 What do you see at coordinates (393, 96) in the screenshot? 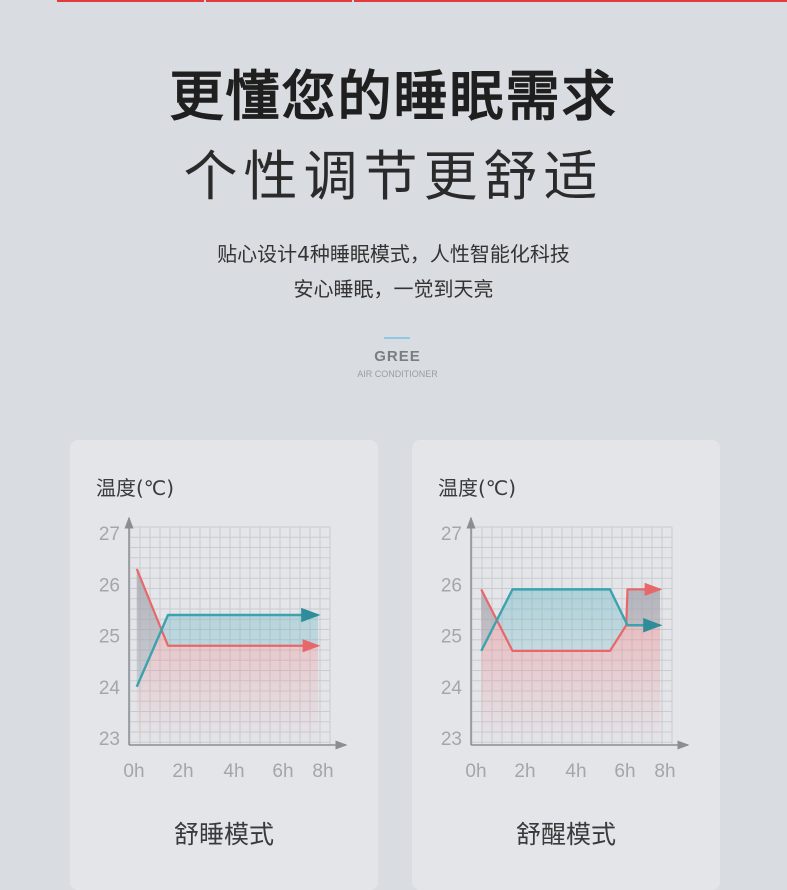
I see `headline: 更懂您的睡眠需求` at bounding box center [393, 96].